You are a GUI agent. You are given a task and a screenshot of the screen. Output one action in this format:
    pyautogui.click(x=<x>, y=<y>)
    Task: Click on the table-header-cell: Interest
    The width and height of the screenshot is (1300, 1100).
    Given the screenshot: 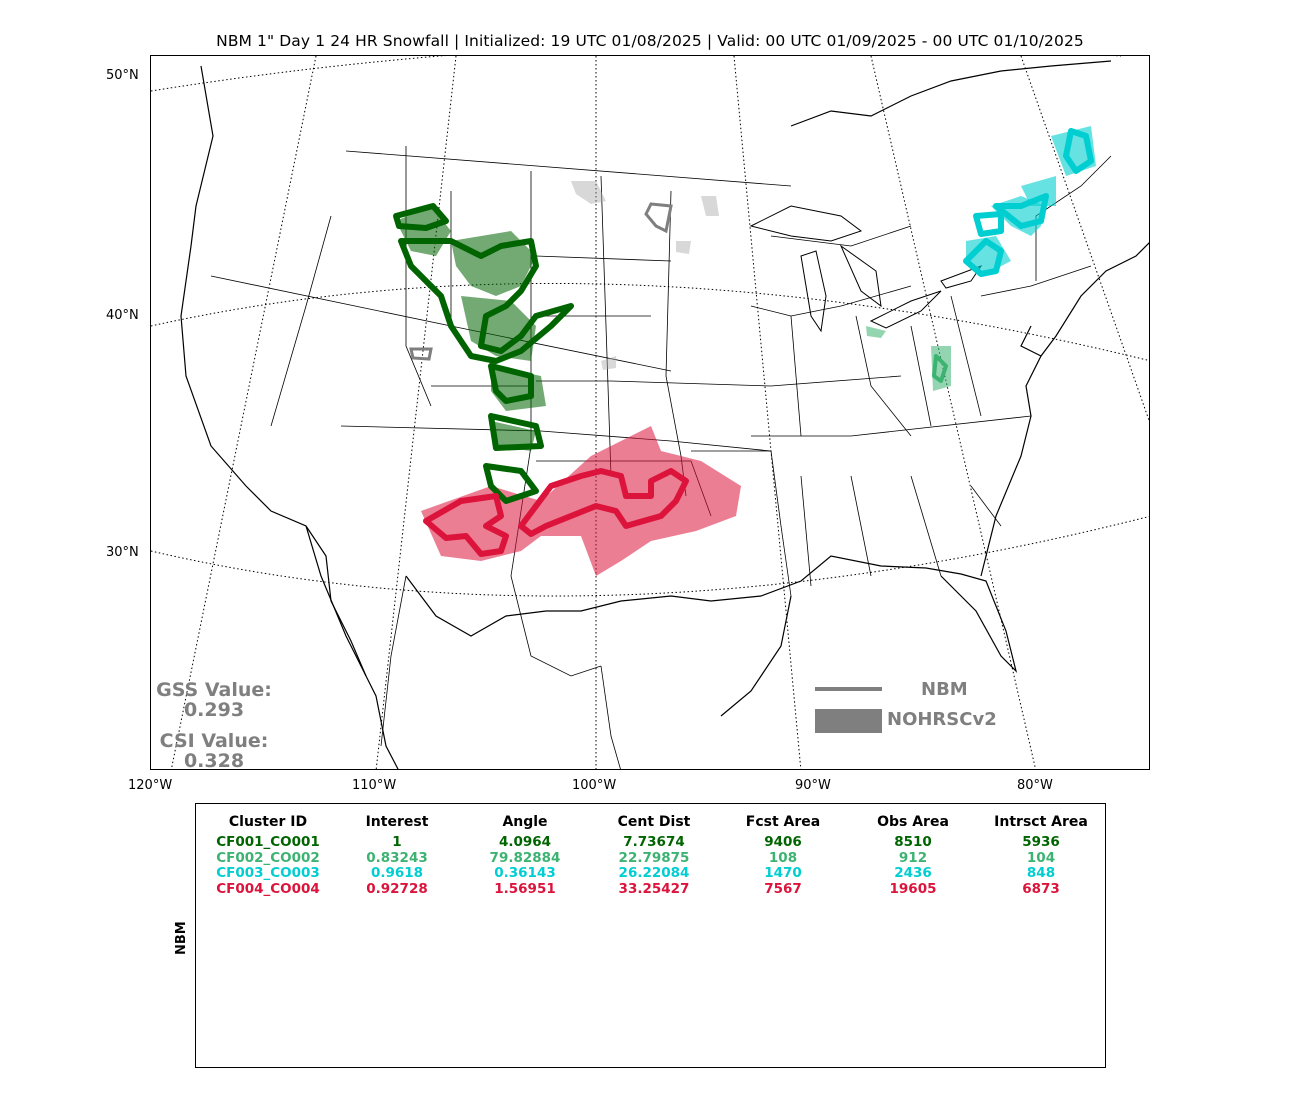 What is the action you would take?
    pyautogui.click(x=397, y=822)
    